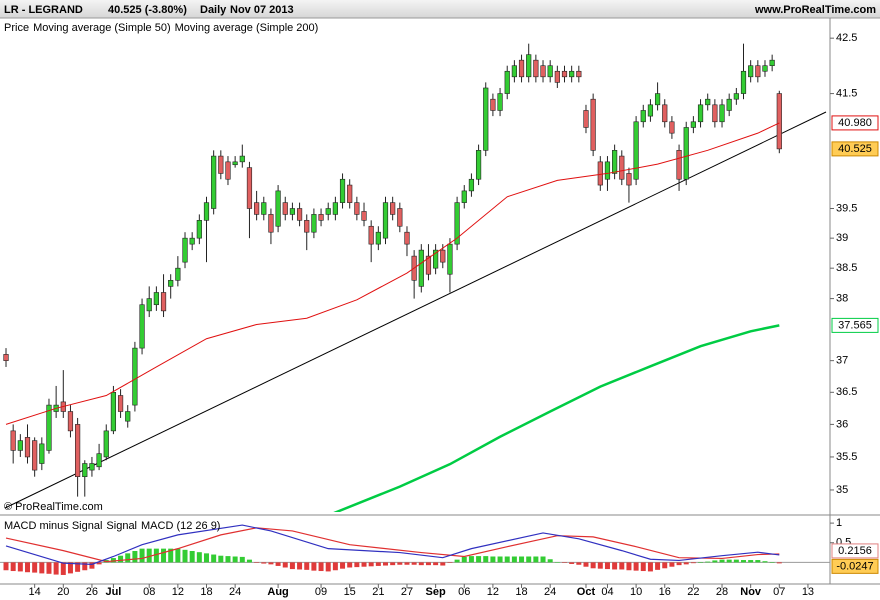 This screenshot has width=880, height=600. I want to click on legend-entry: Moving average (Simple 200), so click(247, 28).